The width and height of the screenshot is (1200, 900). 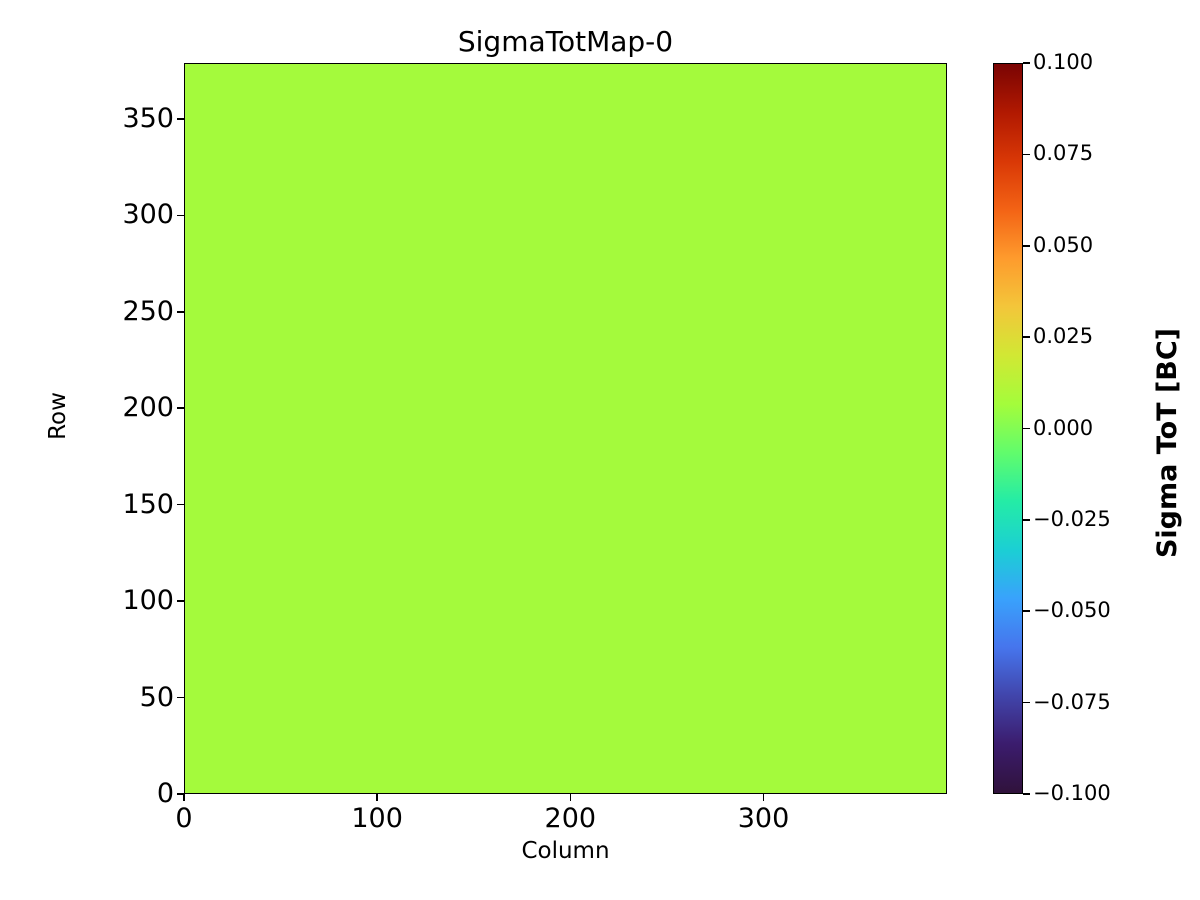 What do you see at coordinates (148, 504) in the screenshot?
I see `y-tick-label: 150` at bounding box center [148, 504].